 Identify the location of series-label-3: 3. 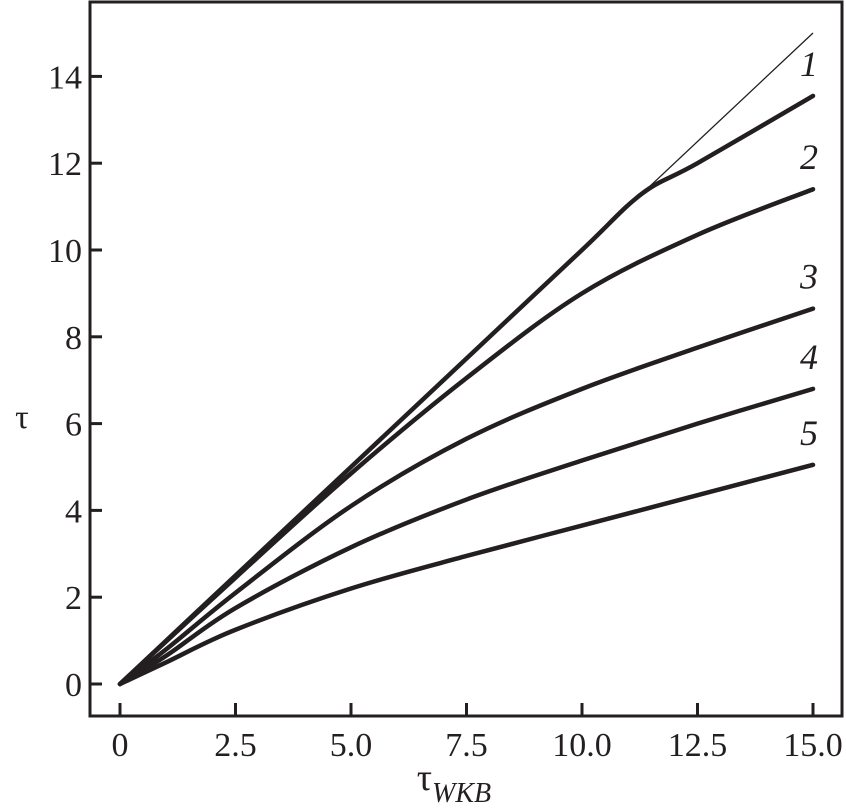
(808, 277).